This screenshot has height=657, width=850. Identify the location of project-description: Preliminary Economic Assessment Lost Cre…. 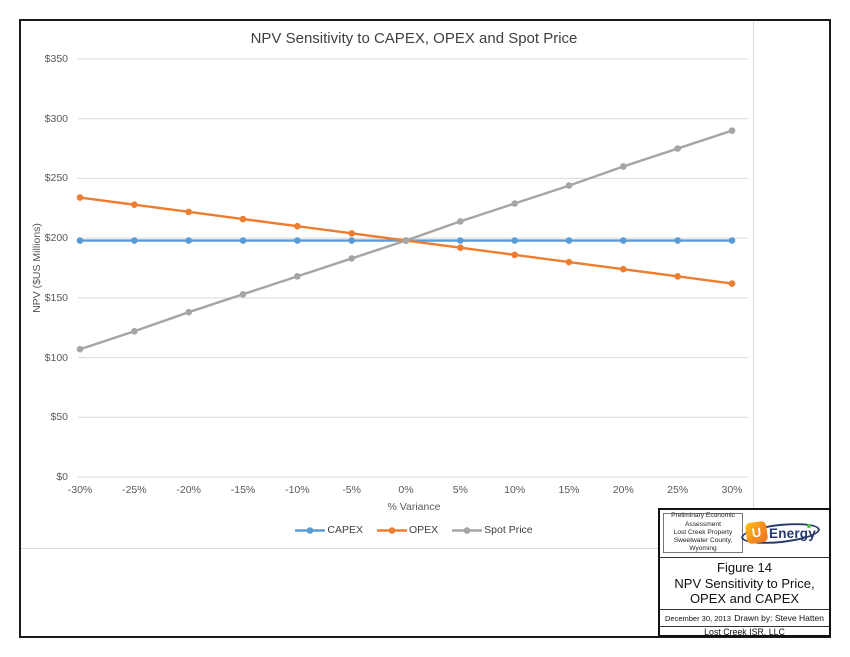
(703, 532).